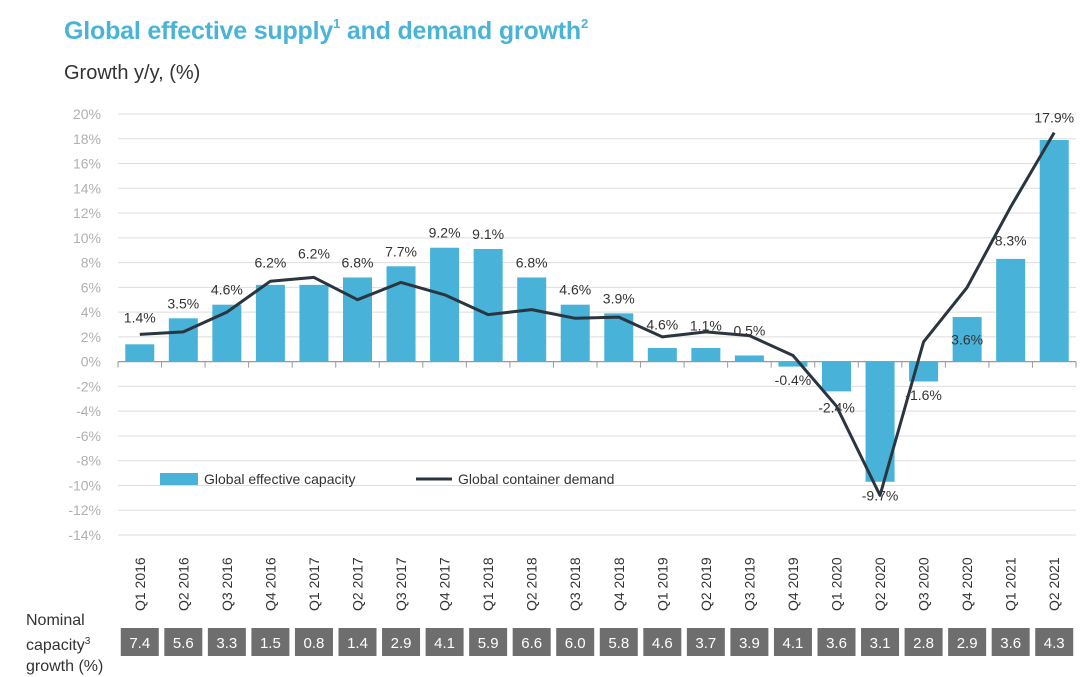 The image size is (1080, 677). What do you see at coordinates (880, 495) in the screenshot?
I see `data-label: -9.7%` at bounding box center [880, 495].